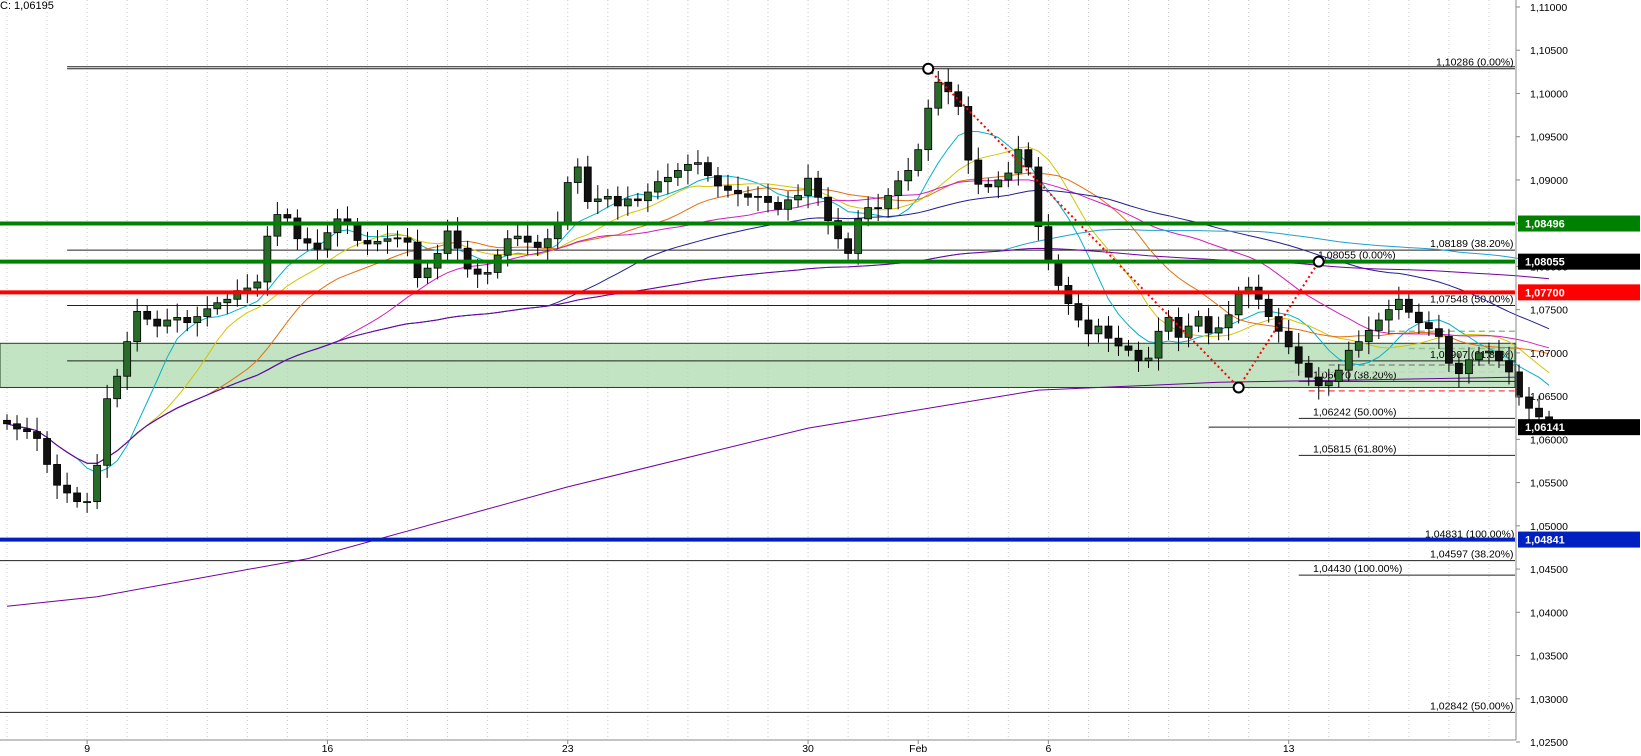  What do you see at coordinates (1289, 749) in the screenshot?
I see `time-tick-label: 13` at bounding box center [1289, 749].